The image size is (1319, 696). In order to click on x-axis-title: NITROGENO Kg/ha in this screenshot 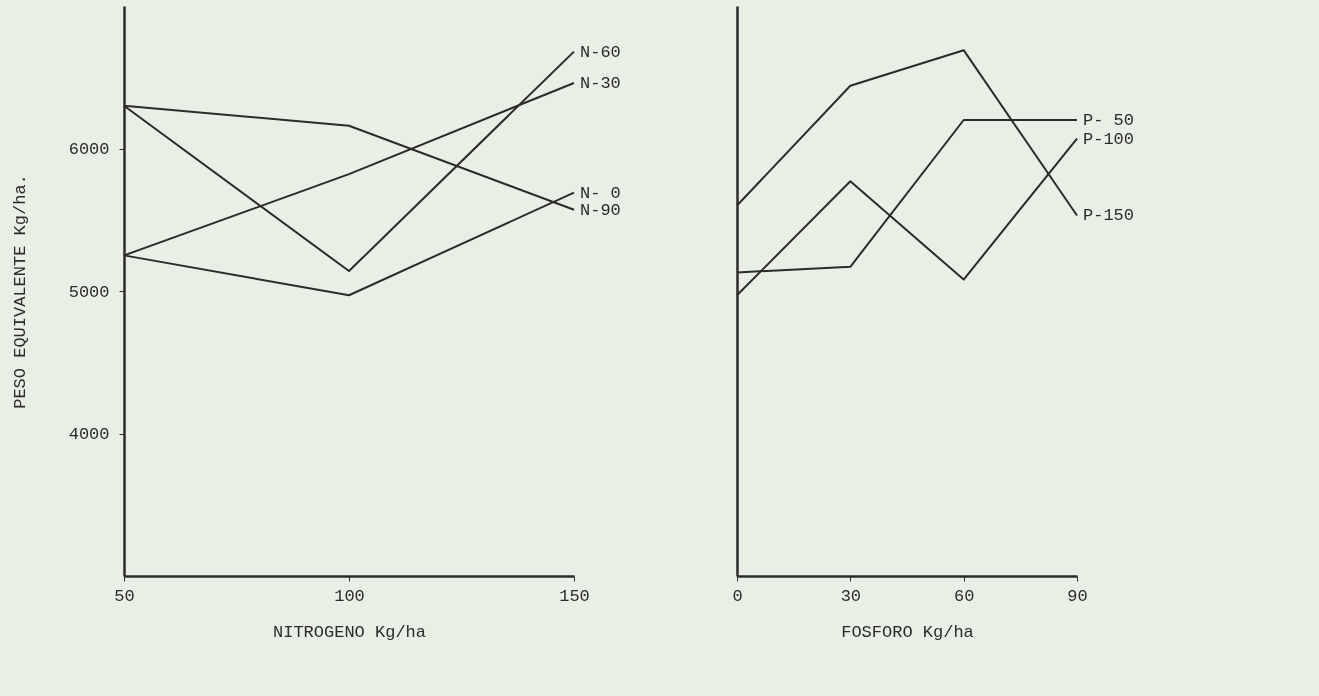, I will do `click(349, 632)`.